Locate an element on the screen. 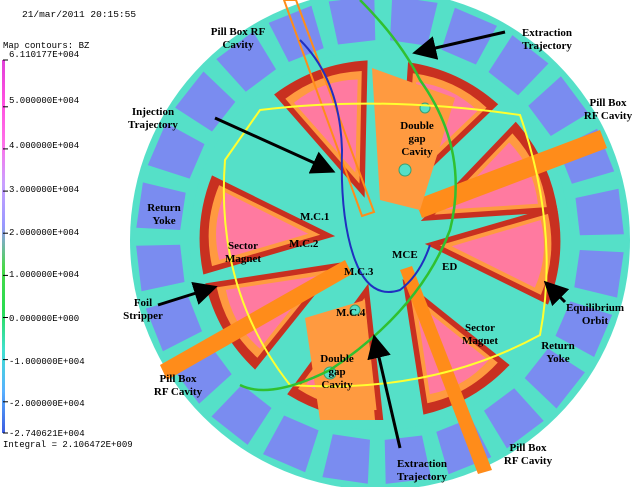 The width and height of the screenshot is (637, 492). arrow-extraction-top is located at coordinates (459, 45).